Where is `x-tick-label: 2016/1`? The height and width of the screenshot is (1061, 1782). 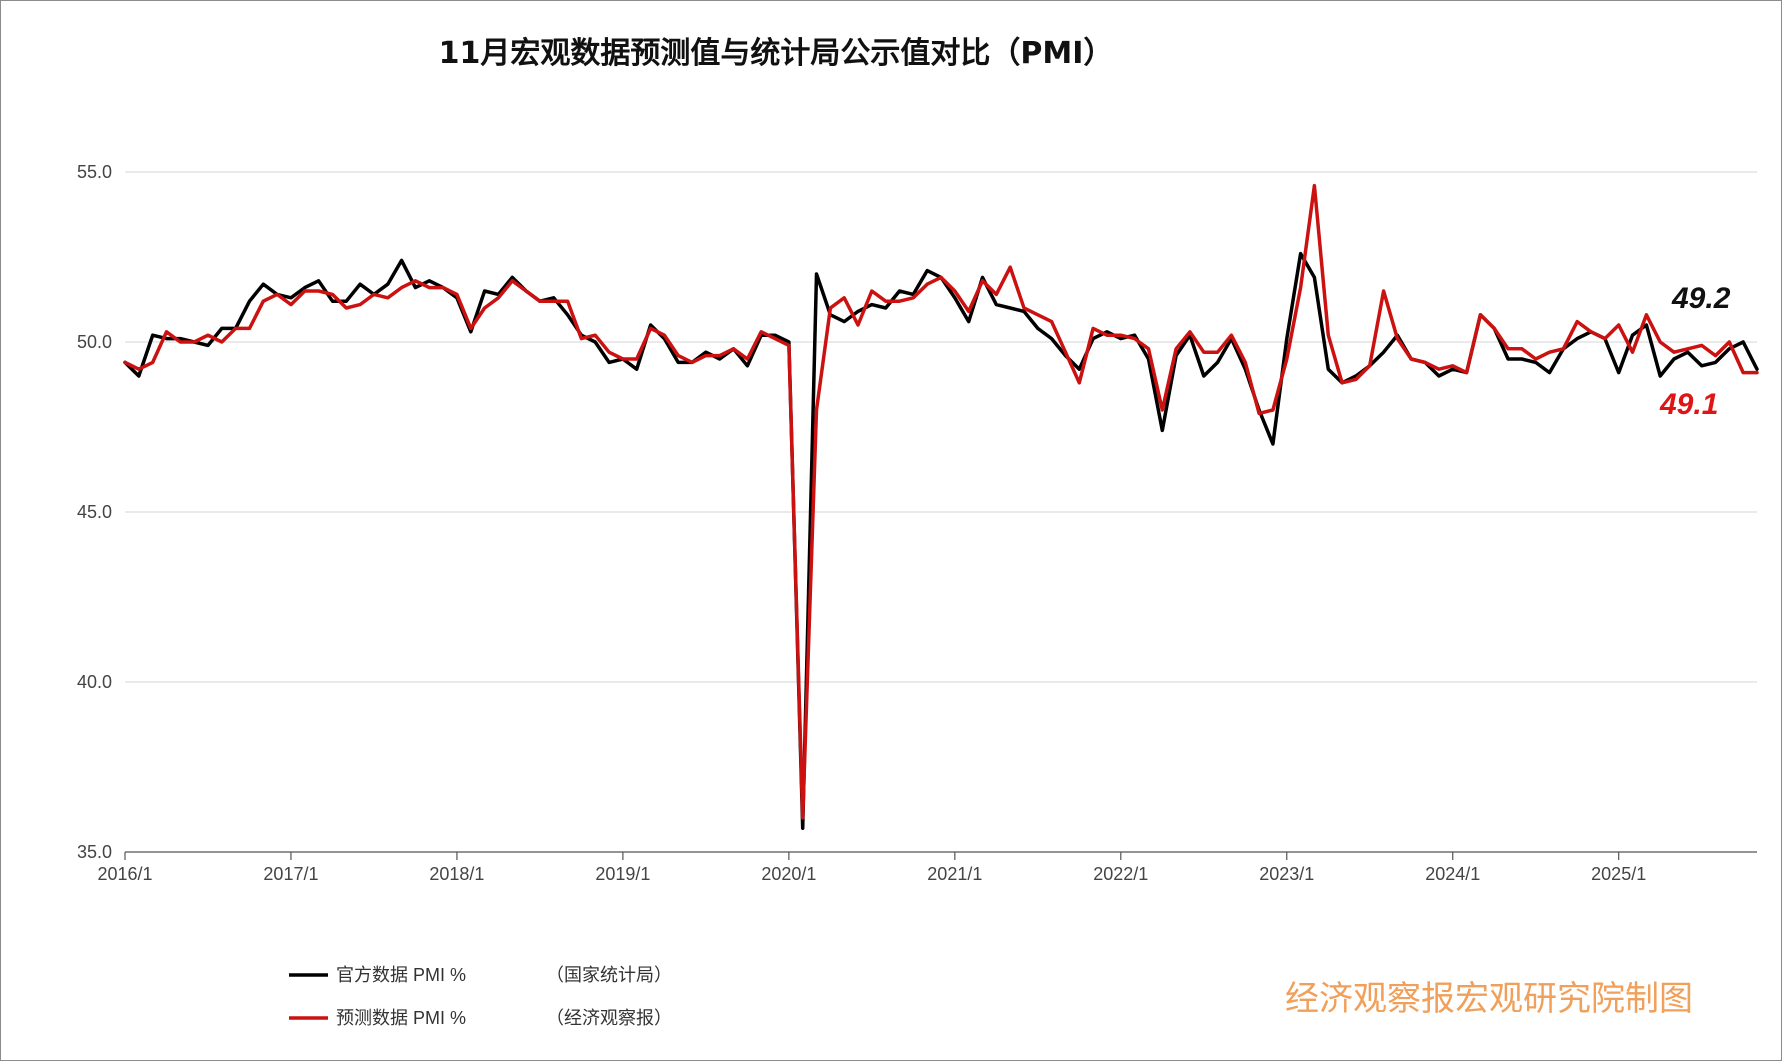
x-tick-label: 2016/1 is located at coordinates (124, 874).